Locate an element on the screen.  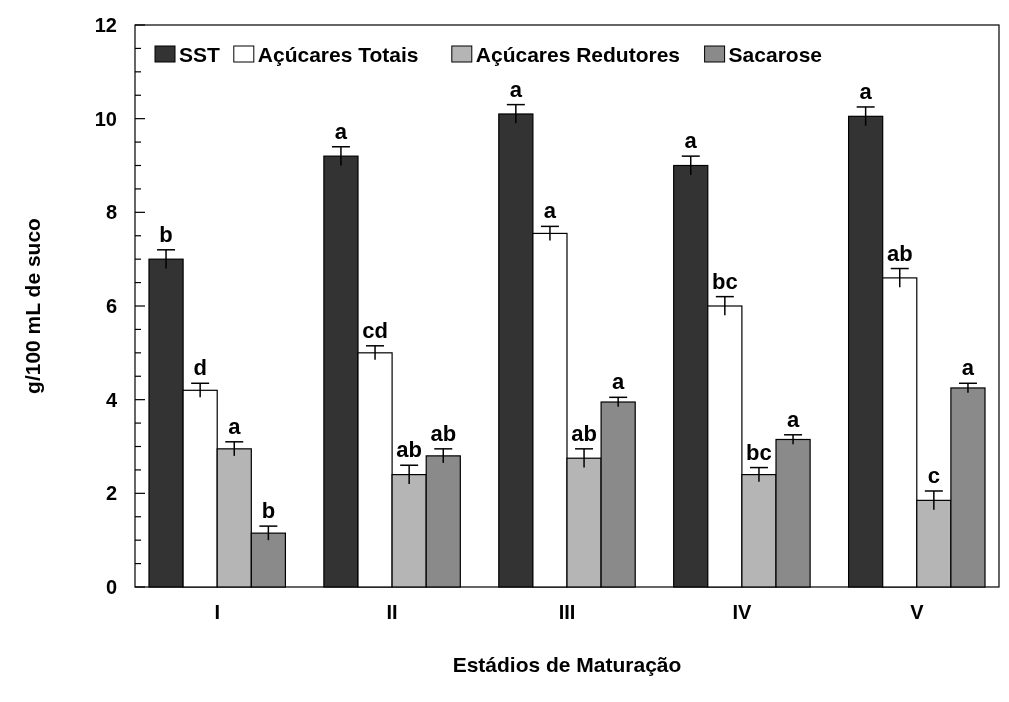
legend-label: Sacarose is located at coordinates (775, 55).